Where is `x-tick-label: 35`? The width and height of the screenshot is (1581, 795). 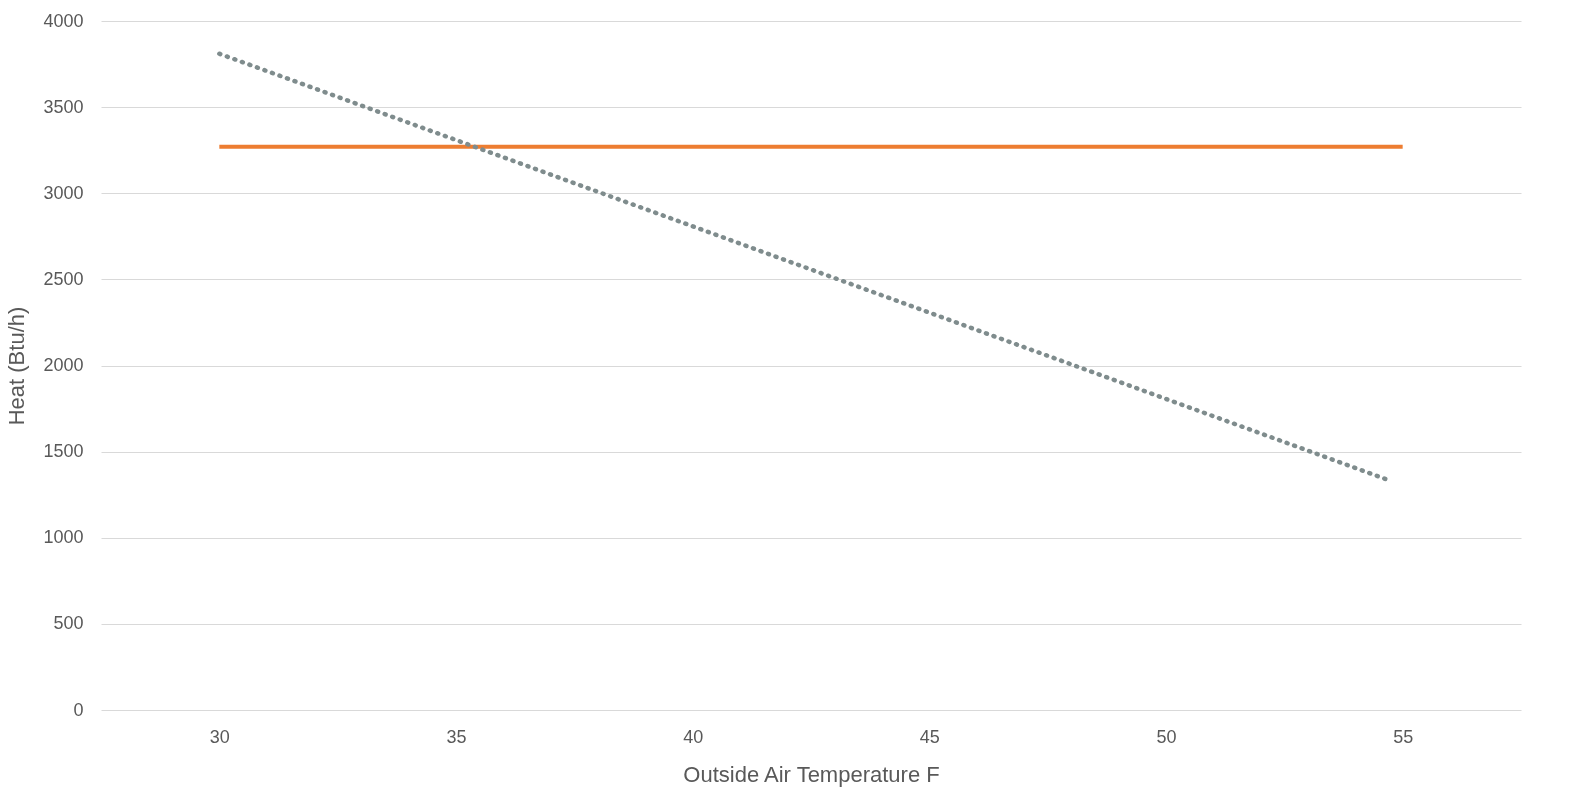 x-tick-label: 35 is located at coordinates (456, 736).